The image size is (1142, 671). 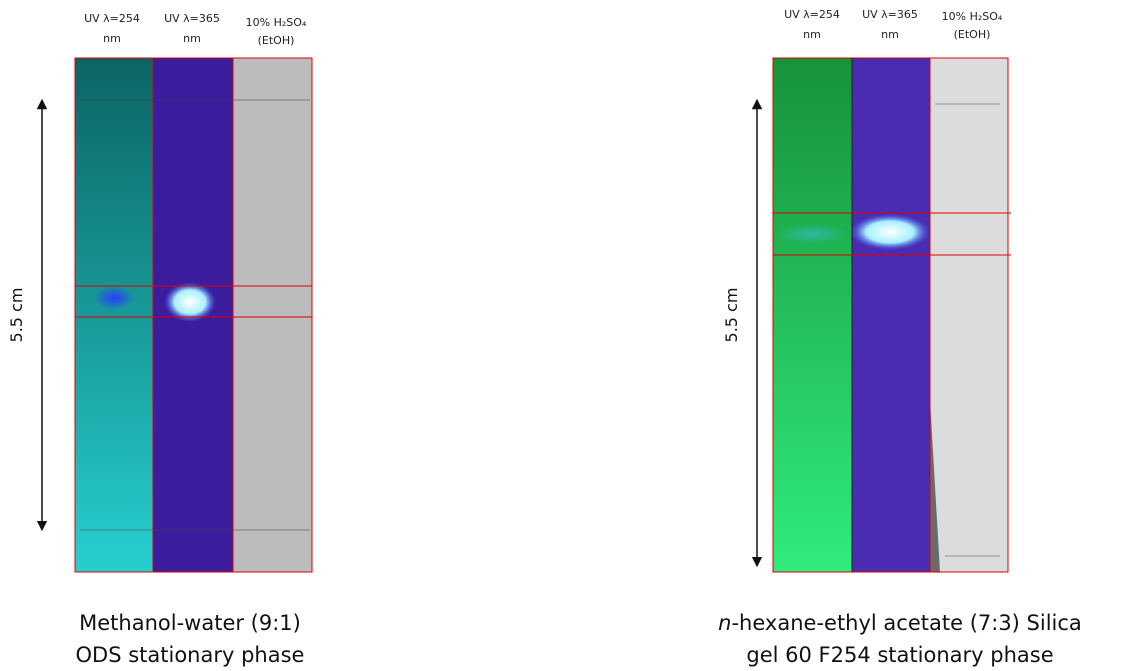 I want to click on caption-text: -hexane-ethyl acetate (7:3) Silica, so click(x=906, y=623).